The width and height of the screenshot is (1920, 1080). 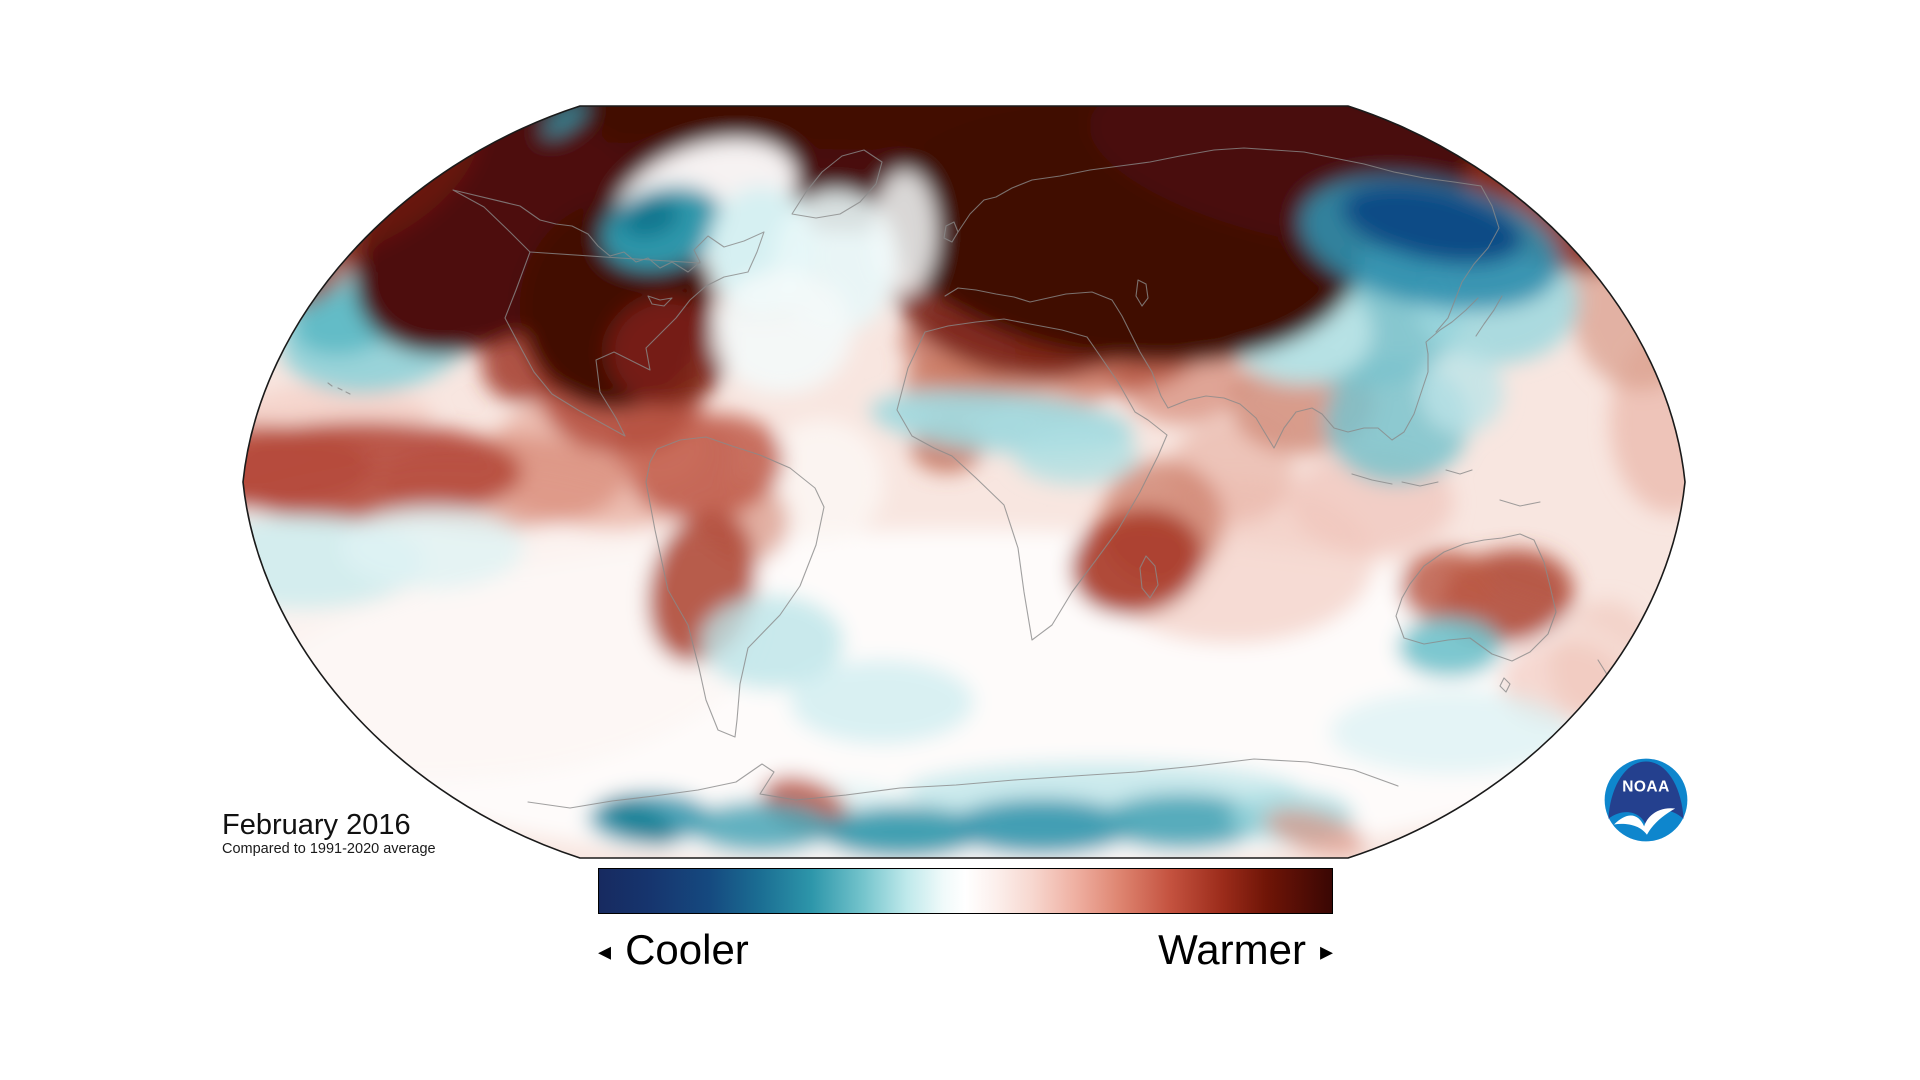 I want to click on anomaly-quebec, so click(x=668, y=352).